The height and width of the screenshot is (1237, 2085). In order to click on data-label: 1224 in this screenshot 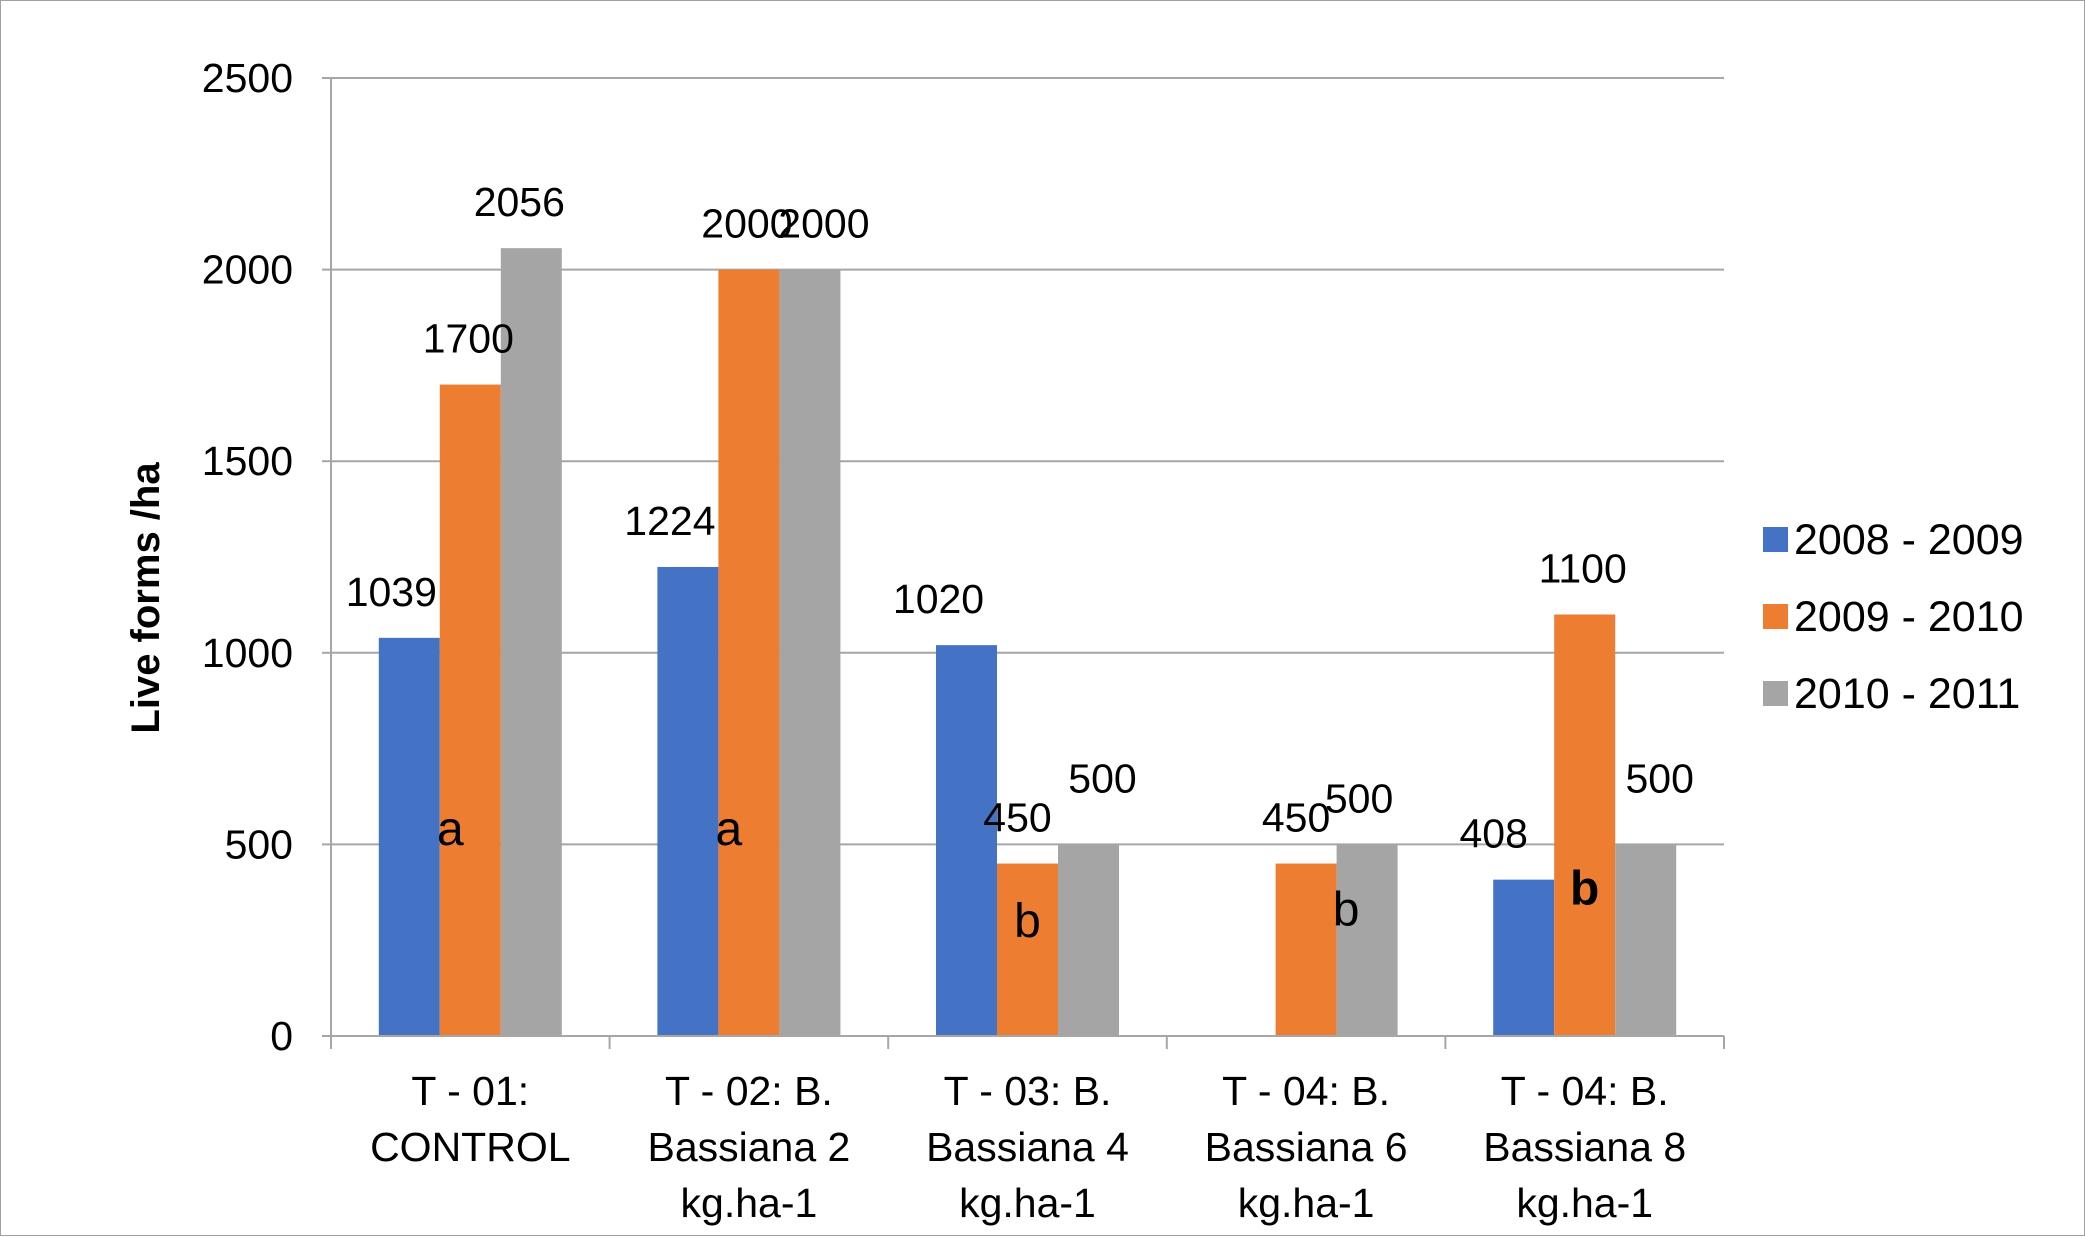, I will do `click(669, 521)`.